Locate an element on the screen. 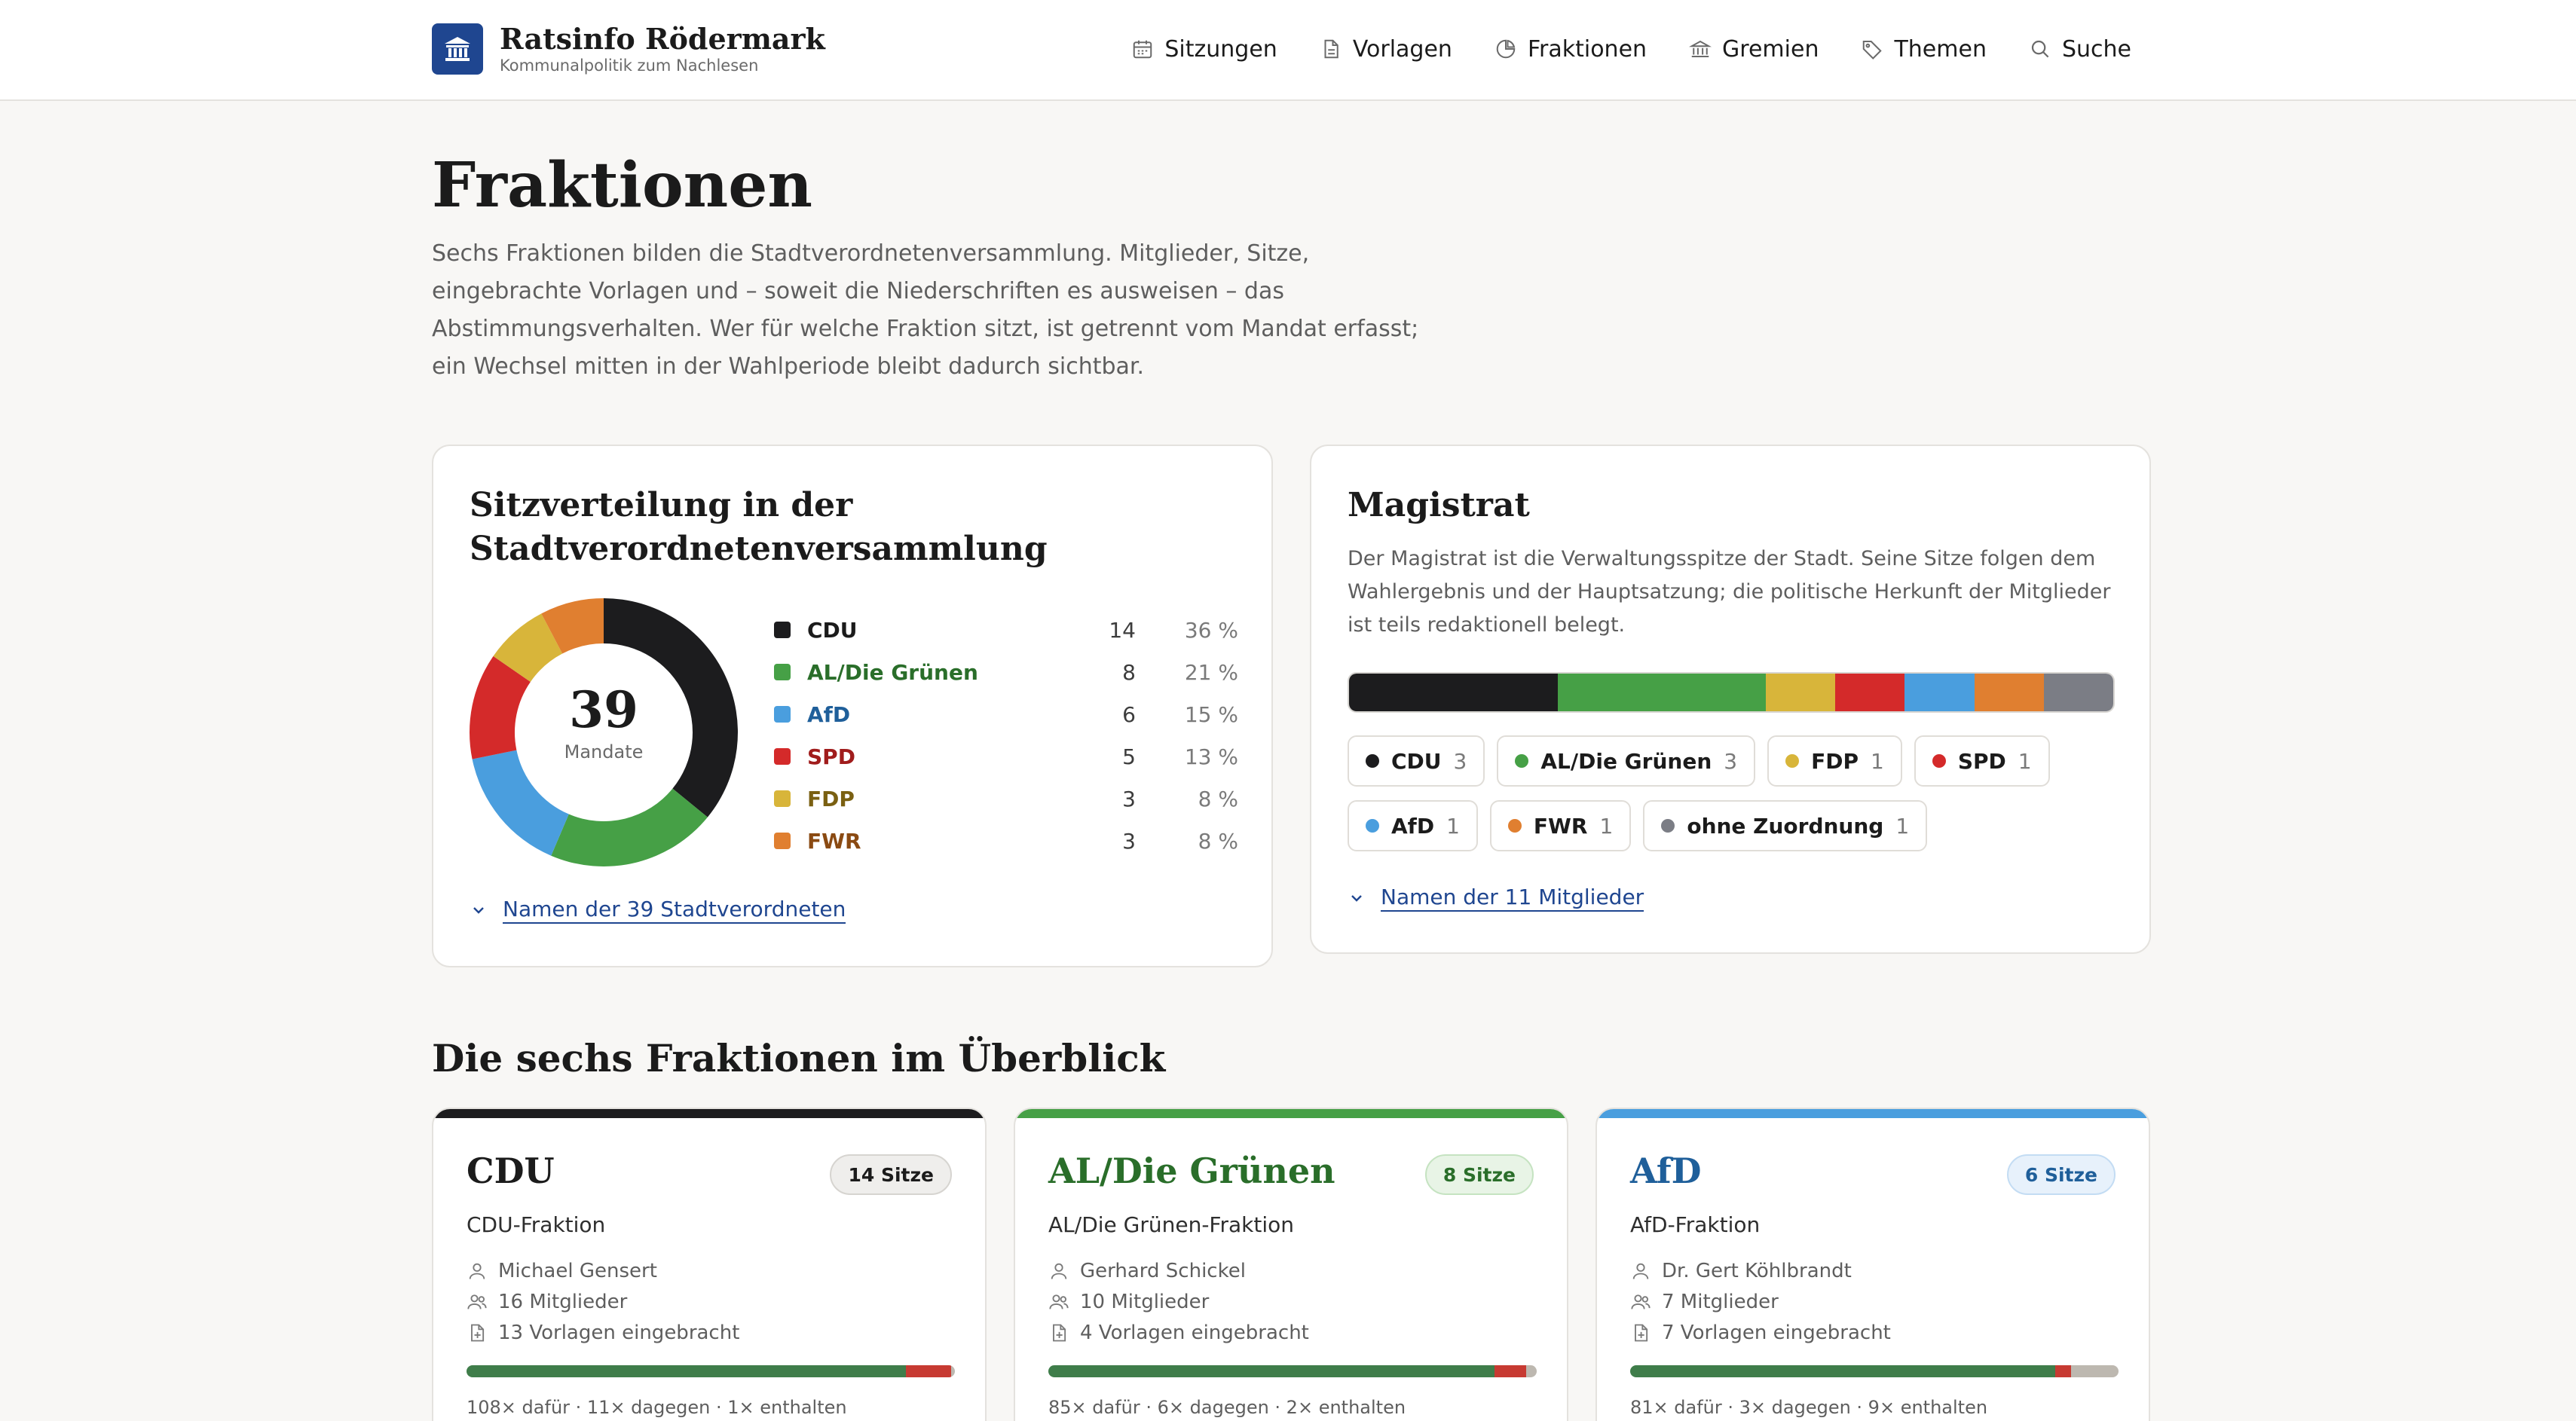 The image size is (2576, 1421). magistrat-chip: AL/Die Grünen 3 is located at coordinates (1626, 761).